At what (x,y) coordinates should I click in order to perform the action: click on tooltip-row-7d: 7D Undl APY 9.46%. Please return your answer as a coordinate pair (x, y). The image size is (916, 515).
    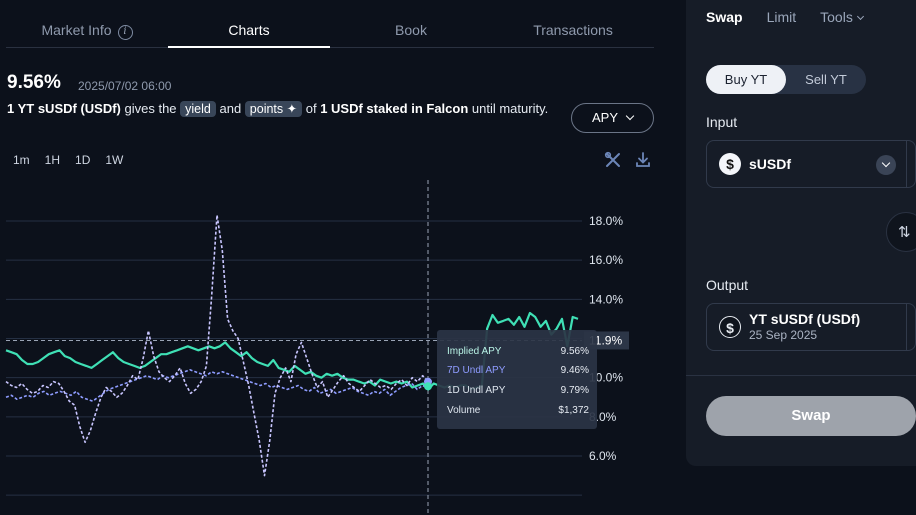
    Looking at the image, I should click on (518, 370).